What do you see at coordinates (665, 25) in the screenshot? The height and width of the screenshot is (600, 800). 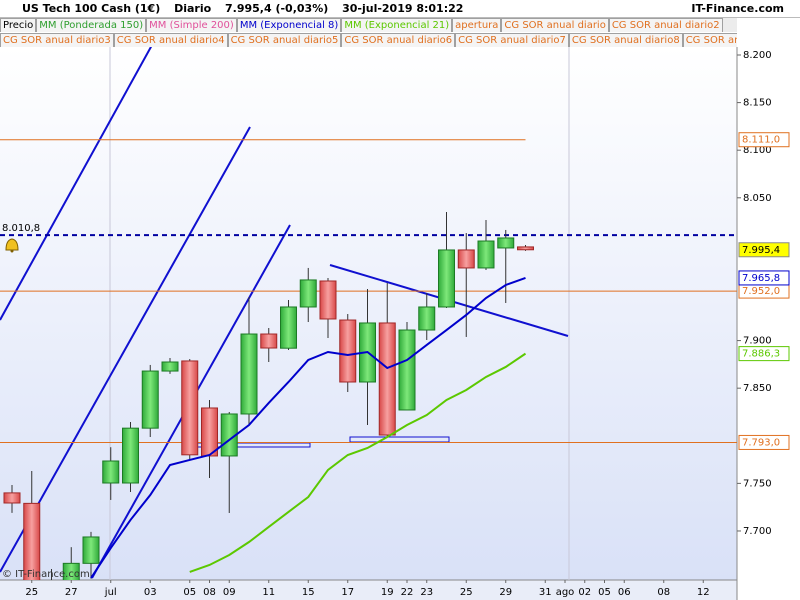 I see `legend-entry: CG SOR anual diario2` at bounding box center [665, 25].